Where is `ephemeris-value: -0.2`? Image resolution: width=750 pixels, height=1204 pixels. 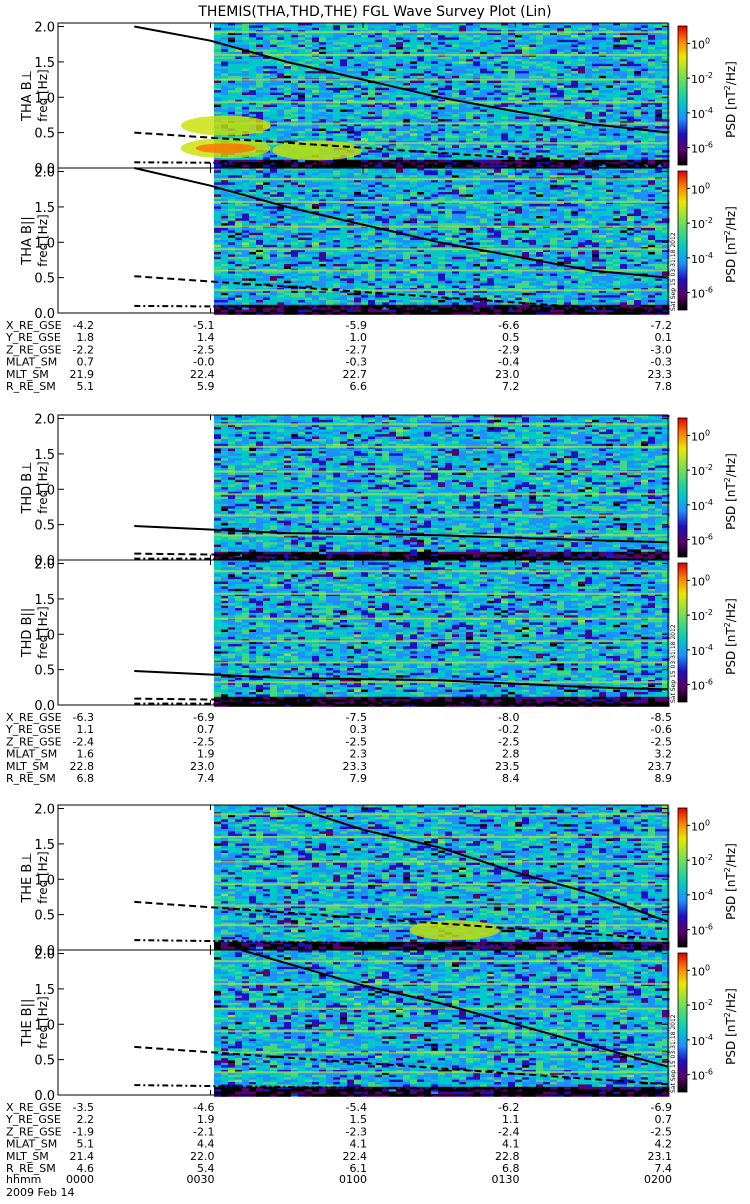 ephemeris-value: -0.2 is located at coordinates (508, 729).